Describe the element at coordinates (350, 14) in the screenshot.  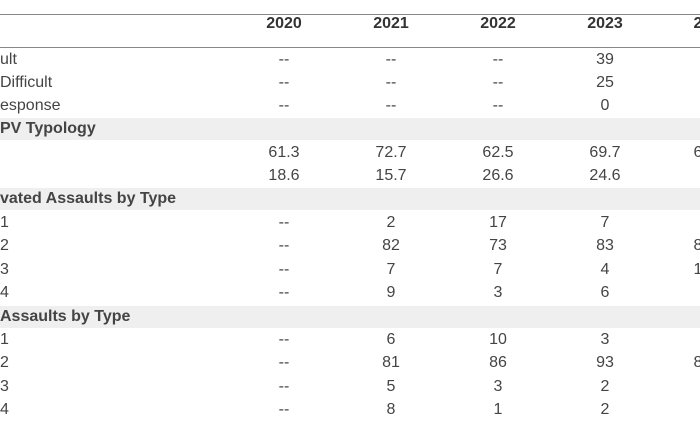
I see `top-rule` at that location.